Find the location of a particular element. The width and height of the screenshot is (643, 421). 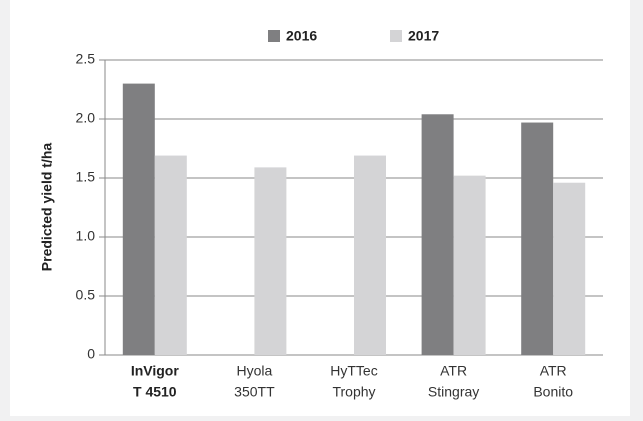

x-tick-label: Hyola is located at coordinates (255, 371).